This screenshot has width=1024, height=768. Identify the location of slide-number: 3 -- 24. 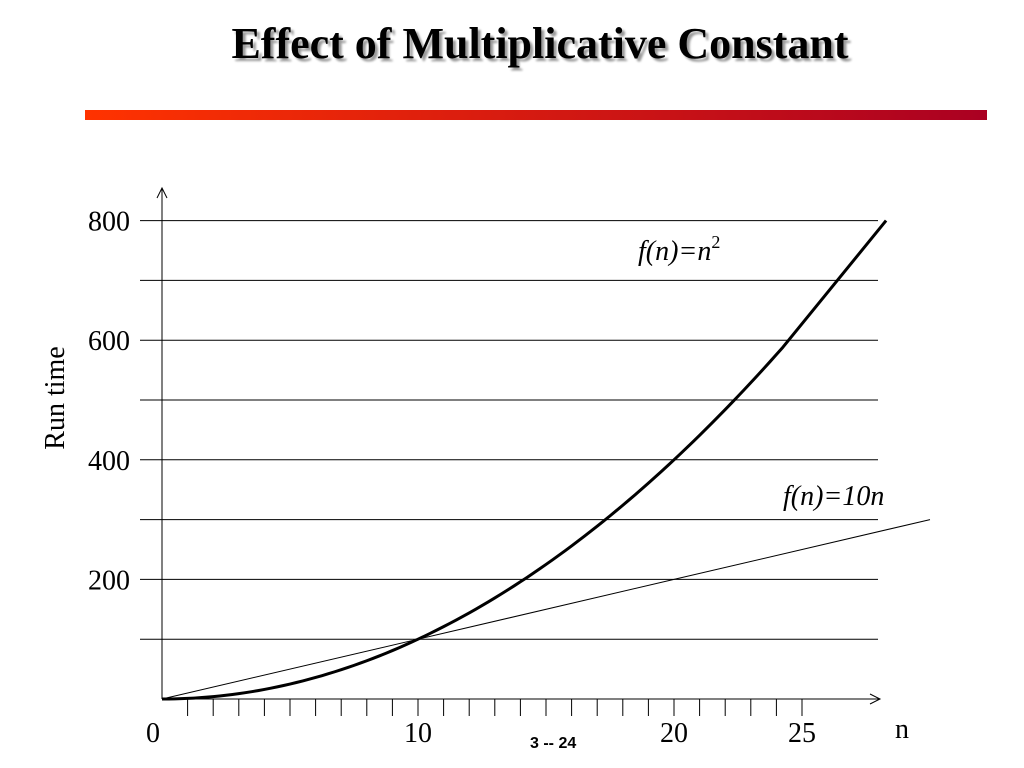
(553, 743).